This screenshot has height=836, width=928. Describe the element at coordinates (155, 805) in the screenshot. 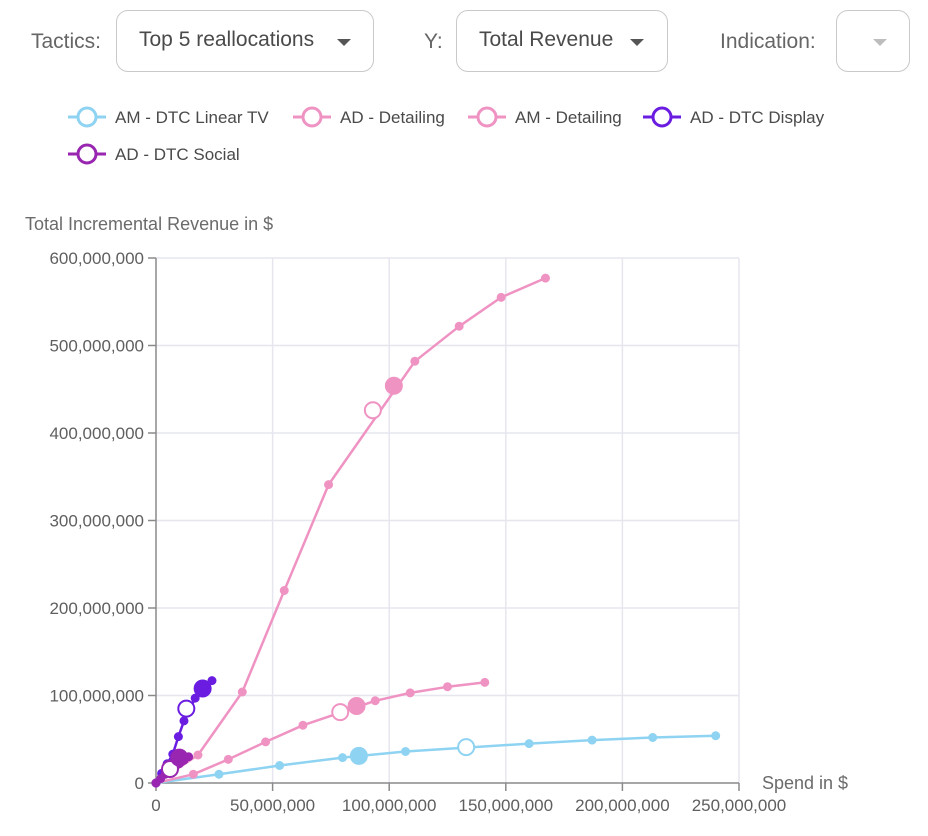

I see `x-tick-label: 0` at that location.